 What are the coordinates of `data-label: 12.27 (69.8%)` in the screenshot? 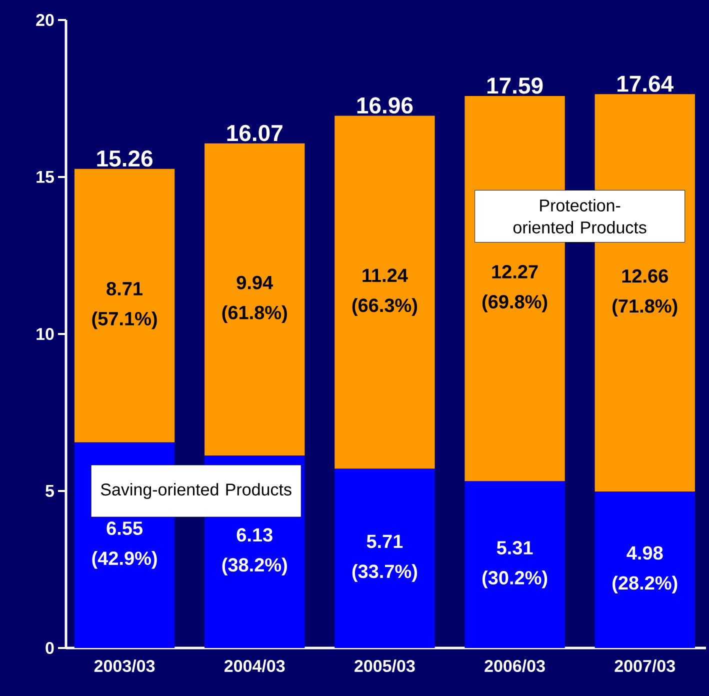 It's located at (515, 288).